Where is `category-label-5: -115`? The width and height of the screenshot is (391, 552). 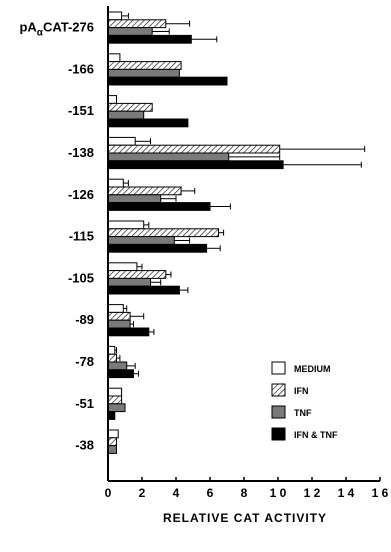 category-label-5: -115 is located at coordinates (81, 236).